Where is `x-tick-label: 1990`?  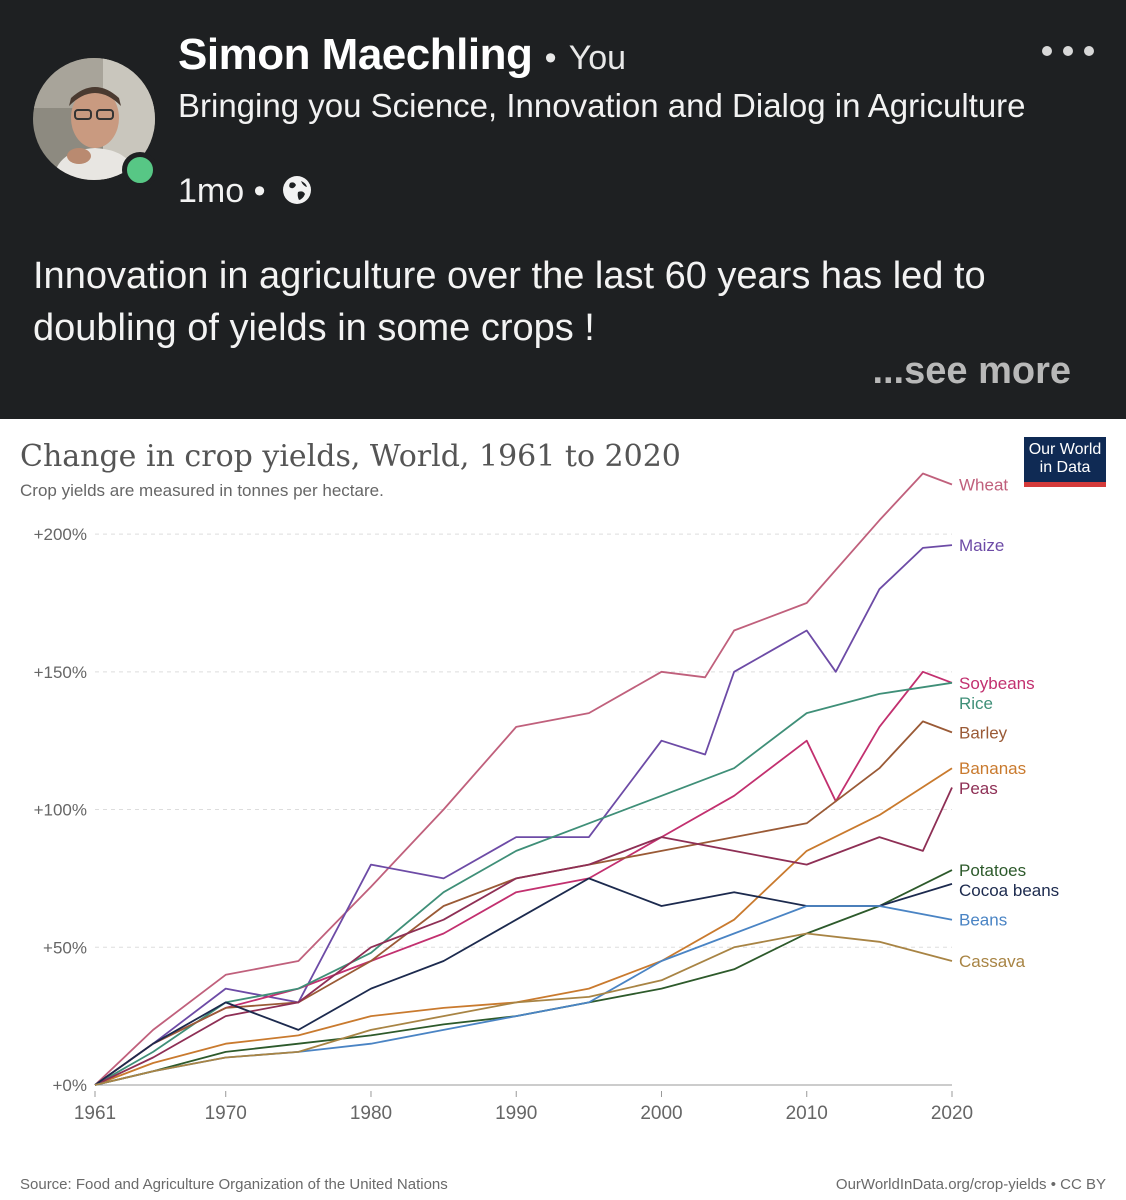 x-tick-label: 1990 is located at coordinates (516, 1113).